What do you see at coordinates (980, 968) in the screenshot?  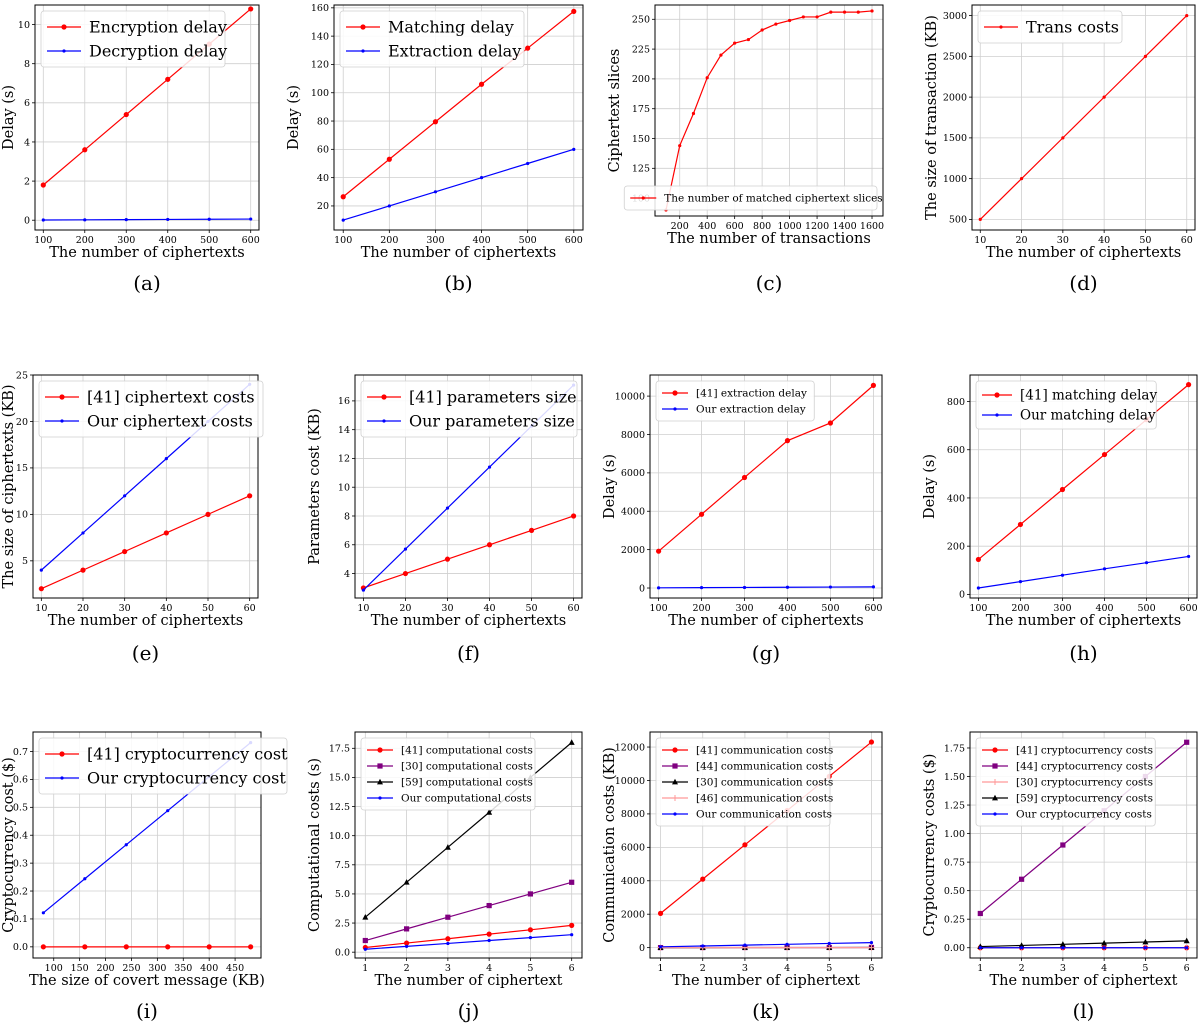 I see `x-tick-label: 1` at bounding box center [980, 968].